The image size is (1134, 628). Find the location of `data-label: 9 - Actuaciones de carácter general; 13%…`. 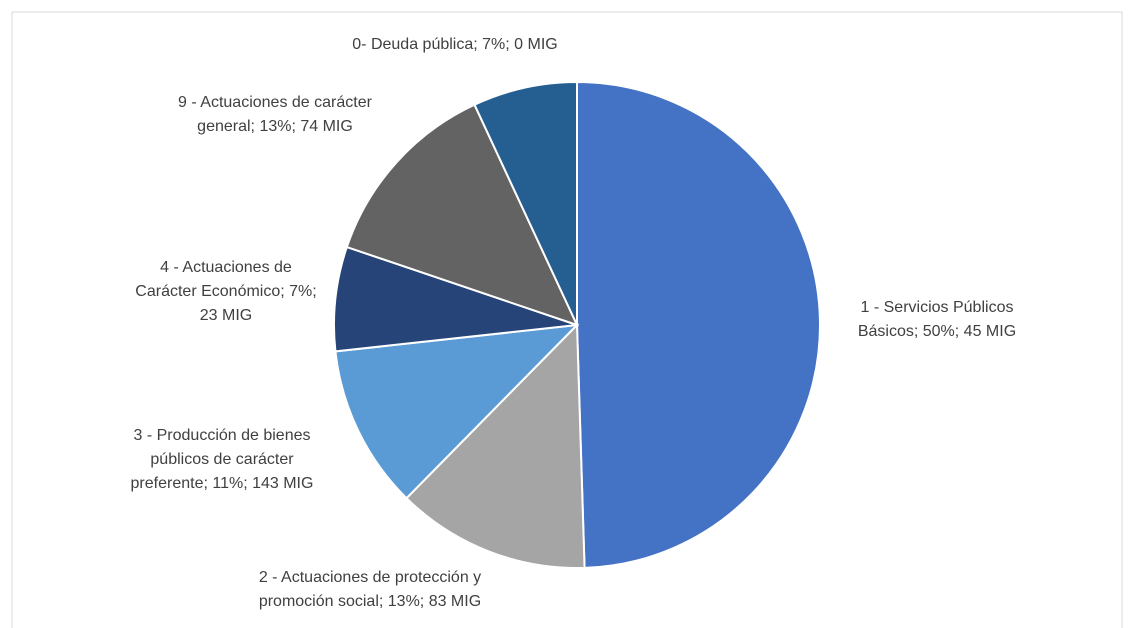

data-label: 9 - Actuaciones de carácter general; 13%… is located at coordinates (275, 114).